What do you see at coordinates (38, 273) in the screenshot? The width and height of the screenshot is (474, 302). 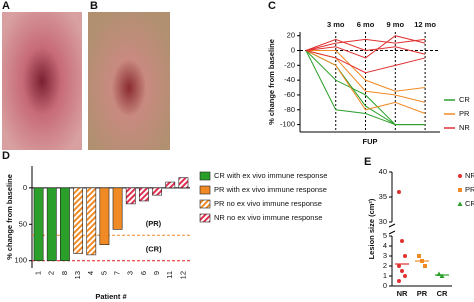 I see `x-tick-label: 1` at bounding box center [38, 273].